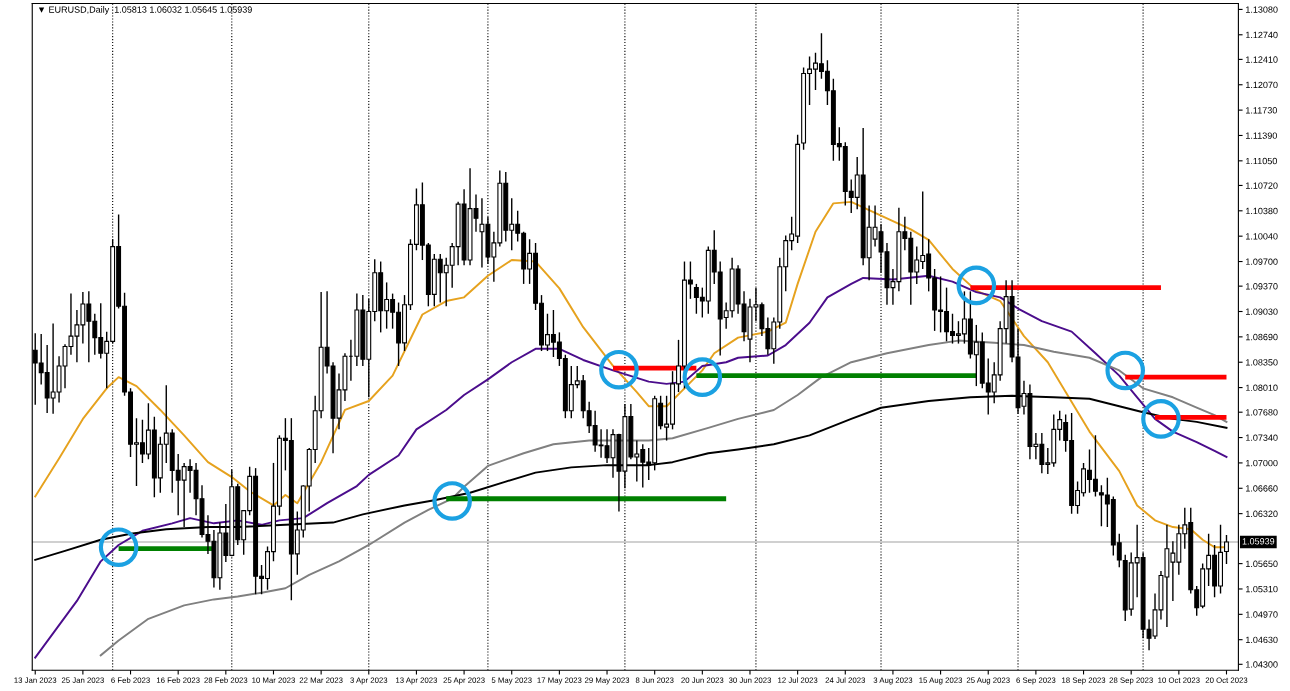 This screenshot has height=691, width=1290. I want to click on y-tick-label: 1.10720, so click(1262, 185).